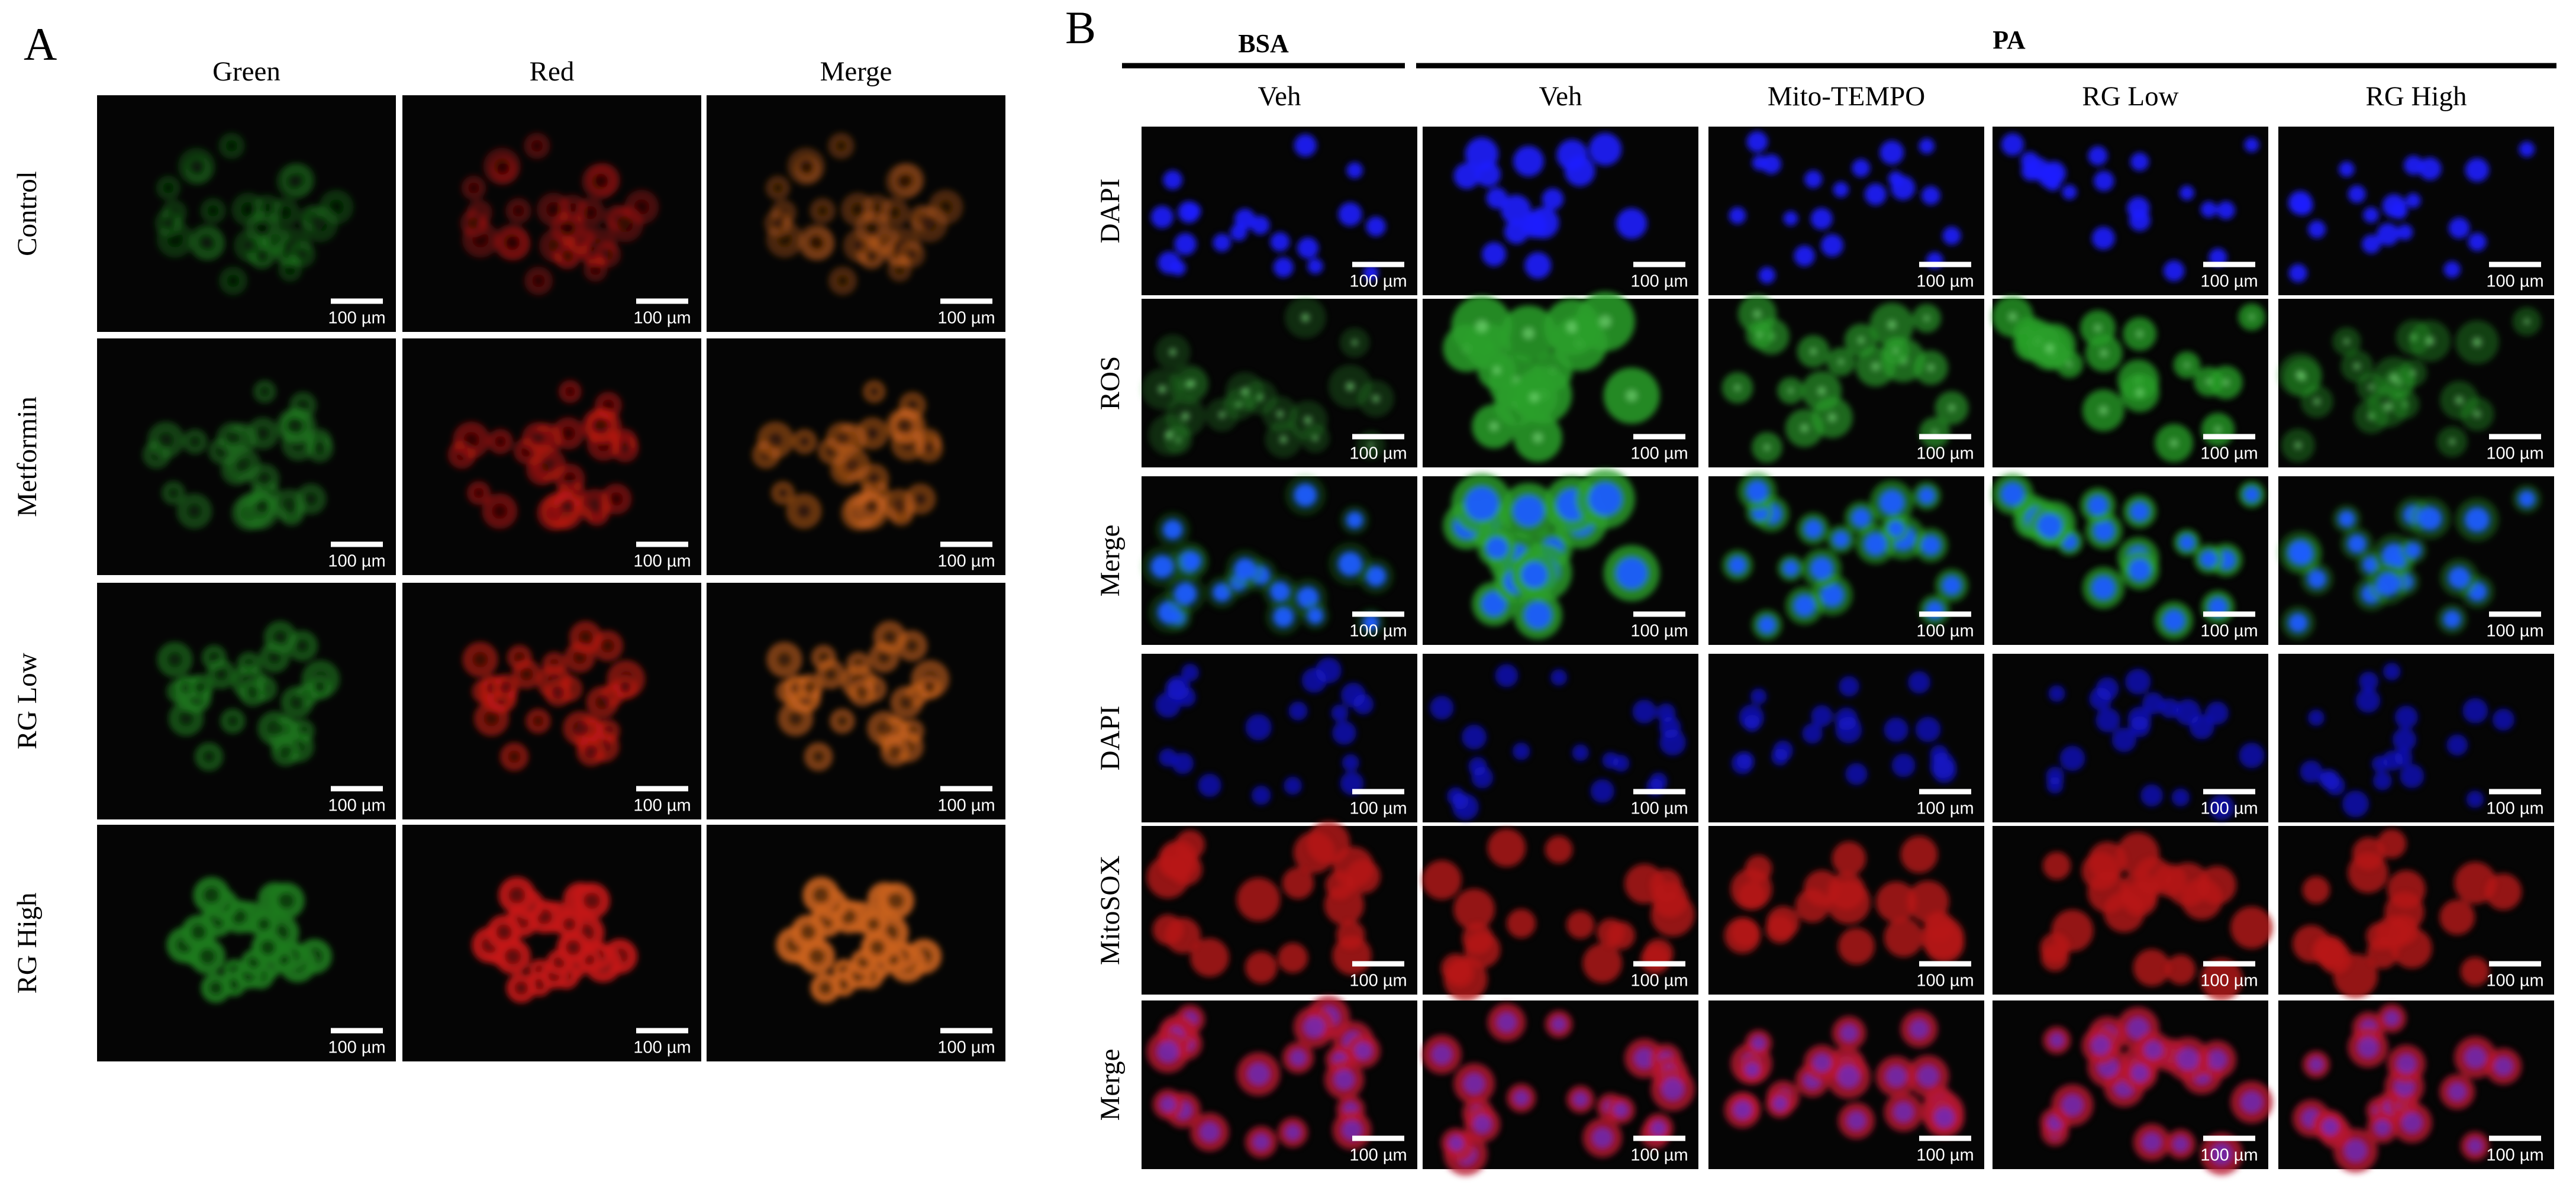 The image size is (2576, 1191). Describe the element at coordinates (40, 44) in the screenshot. I see `panel-label: A` at that location.